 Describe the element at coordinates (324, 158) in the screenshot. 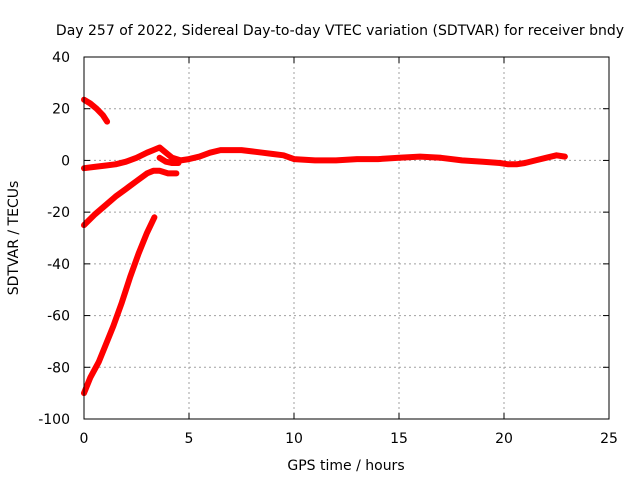

I see `series-main` at that location.